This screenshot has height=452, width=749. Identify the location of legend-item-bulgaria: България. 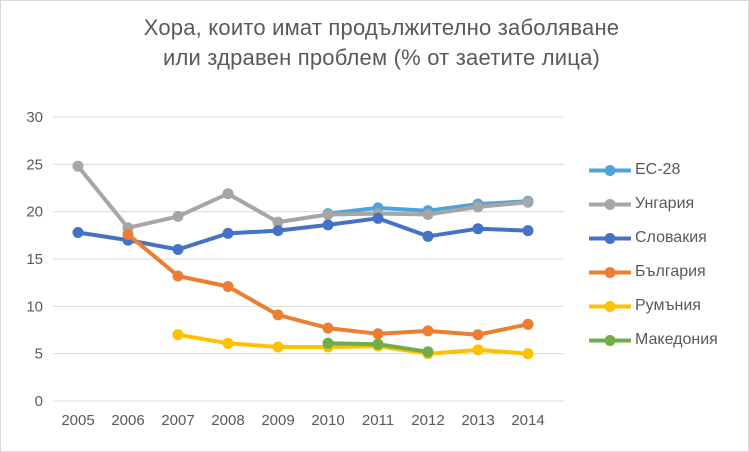
(653, 272).